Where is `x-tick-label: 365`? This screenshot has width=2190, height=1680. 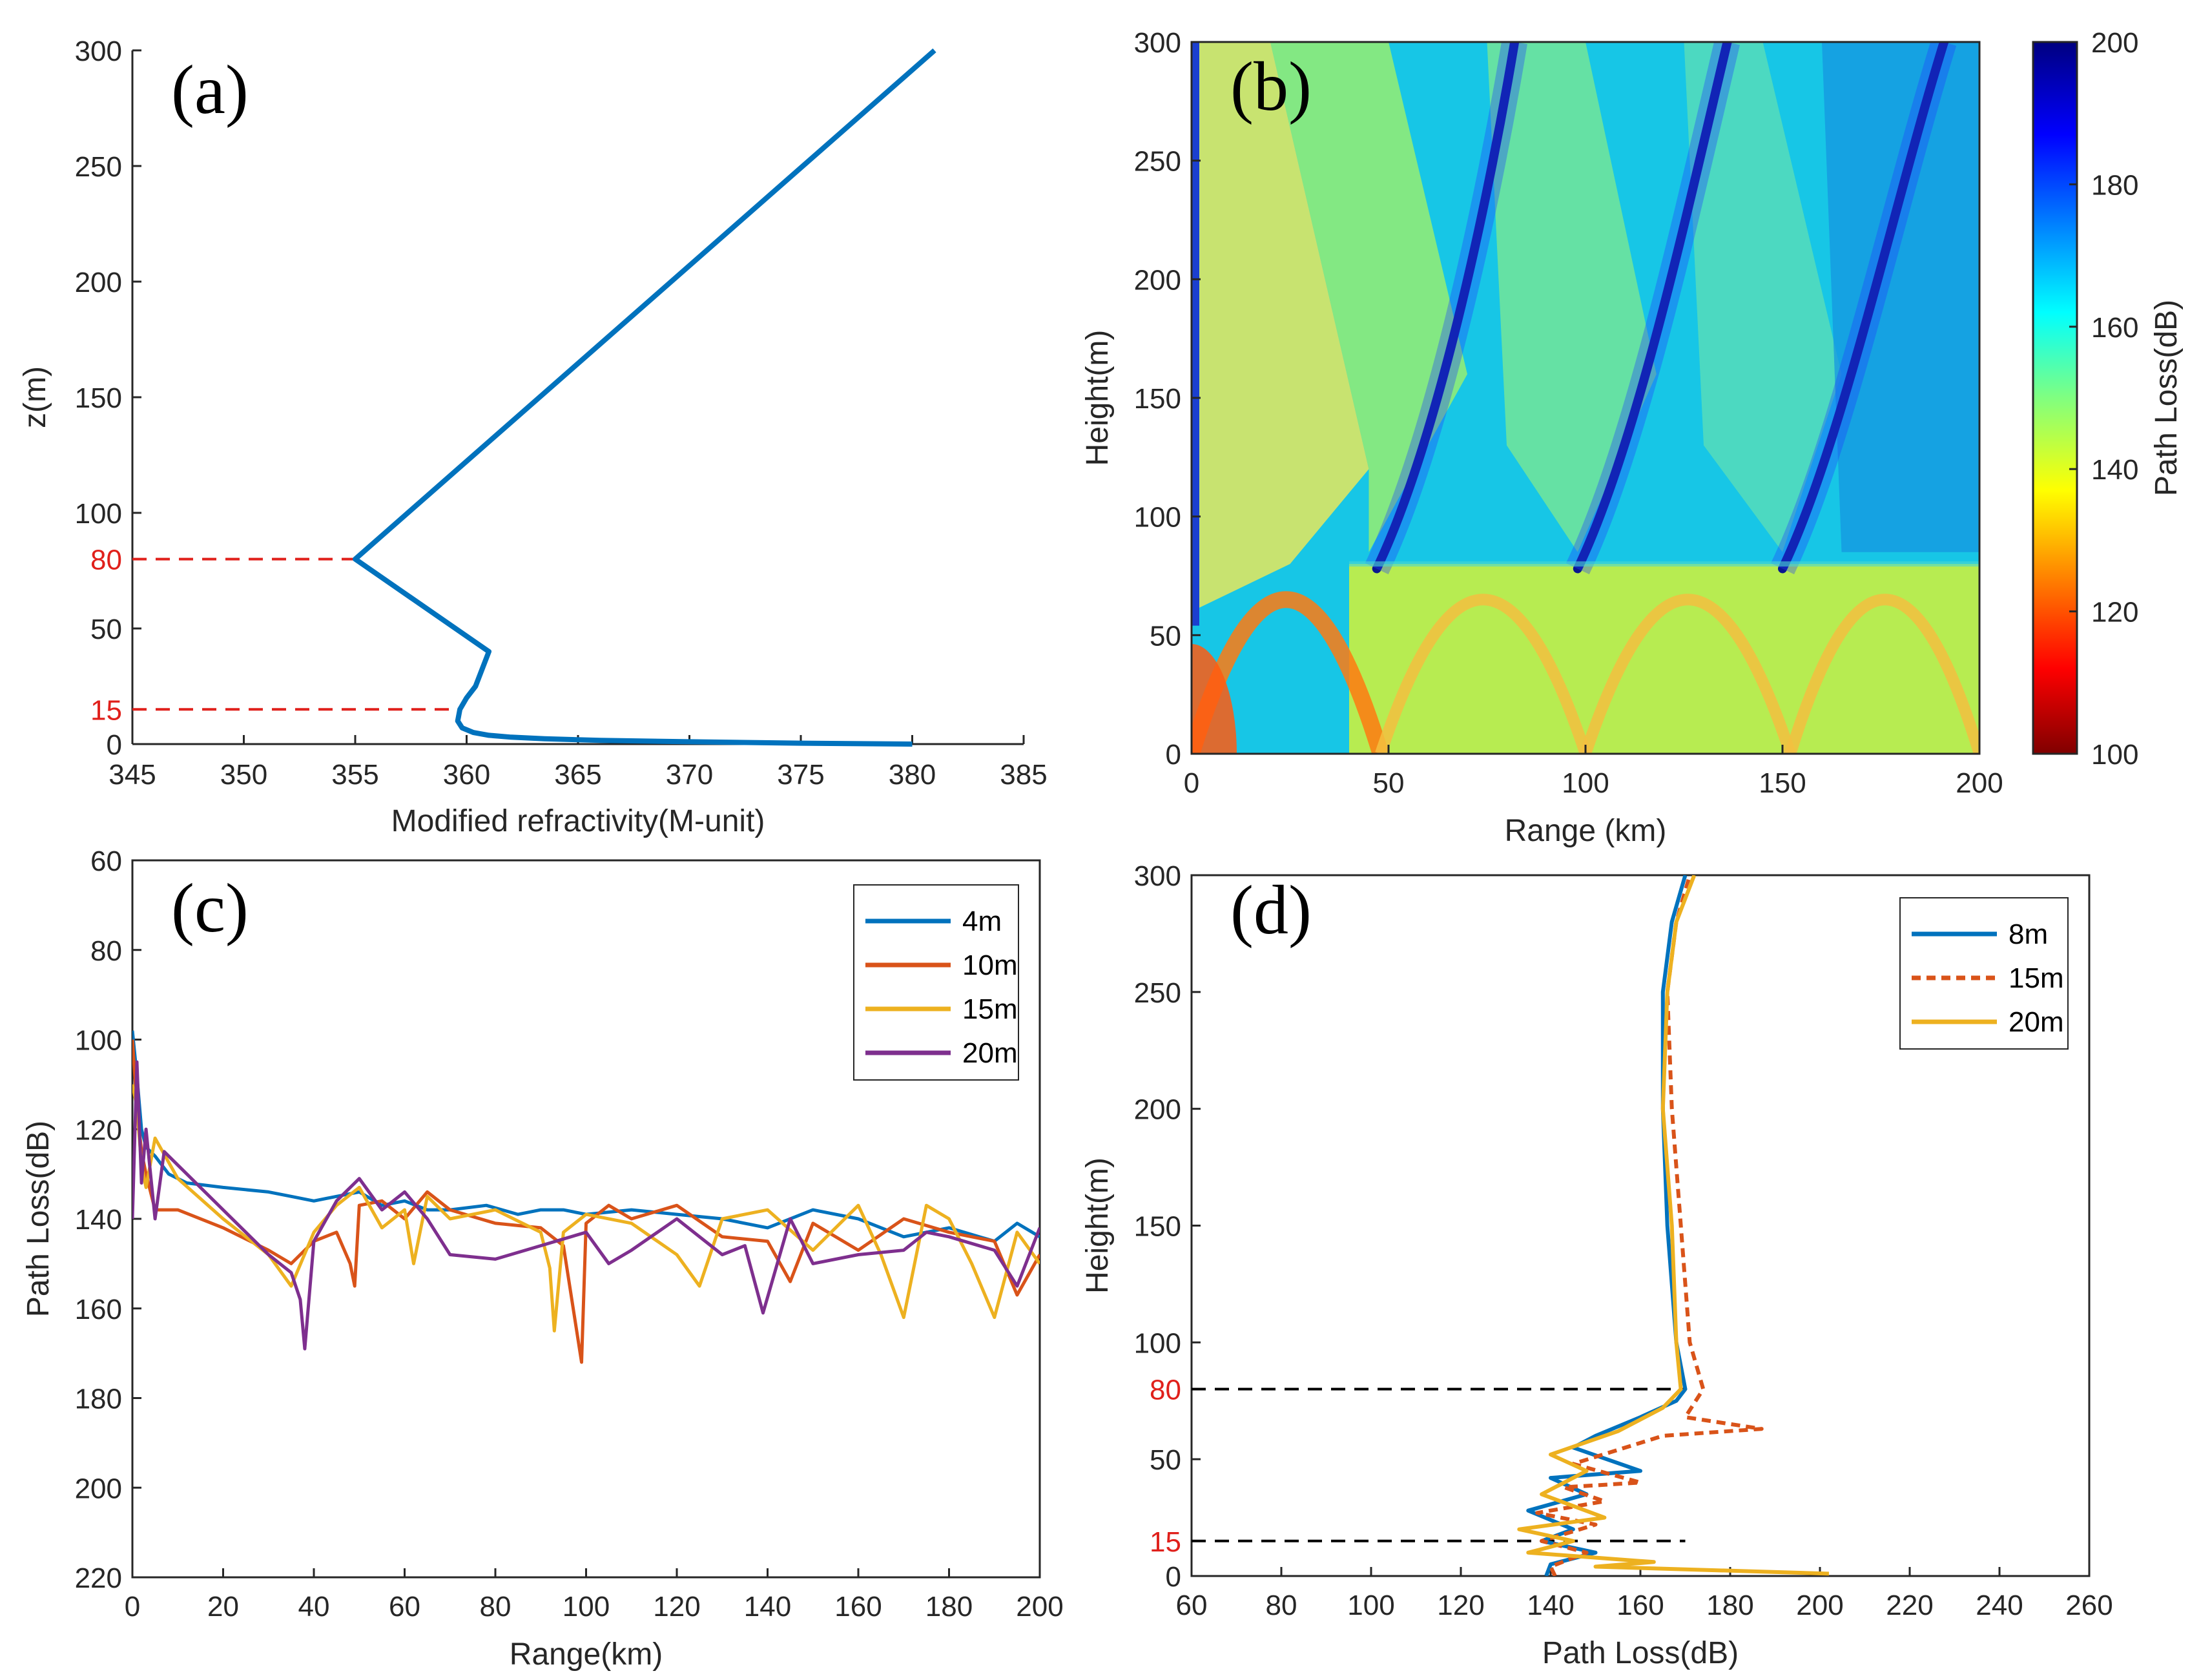
x-tick-label: 365 is located at coordinates (578, 775).